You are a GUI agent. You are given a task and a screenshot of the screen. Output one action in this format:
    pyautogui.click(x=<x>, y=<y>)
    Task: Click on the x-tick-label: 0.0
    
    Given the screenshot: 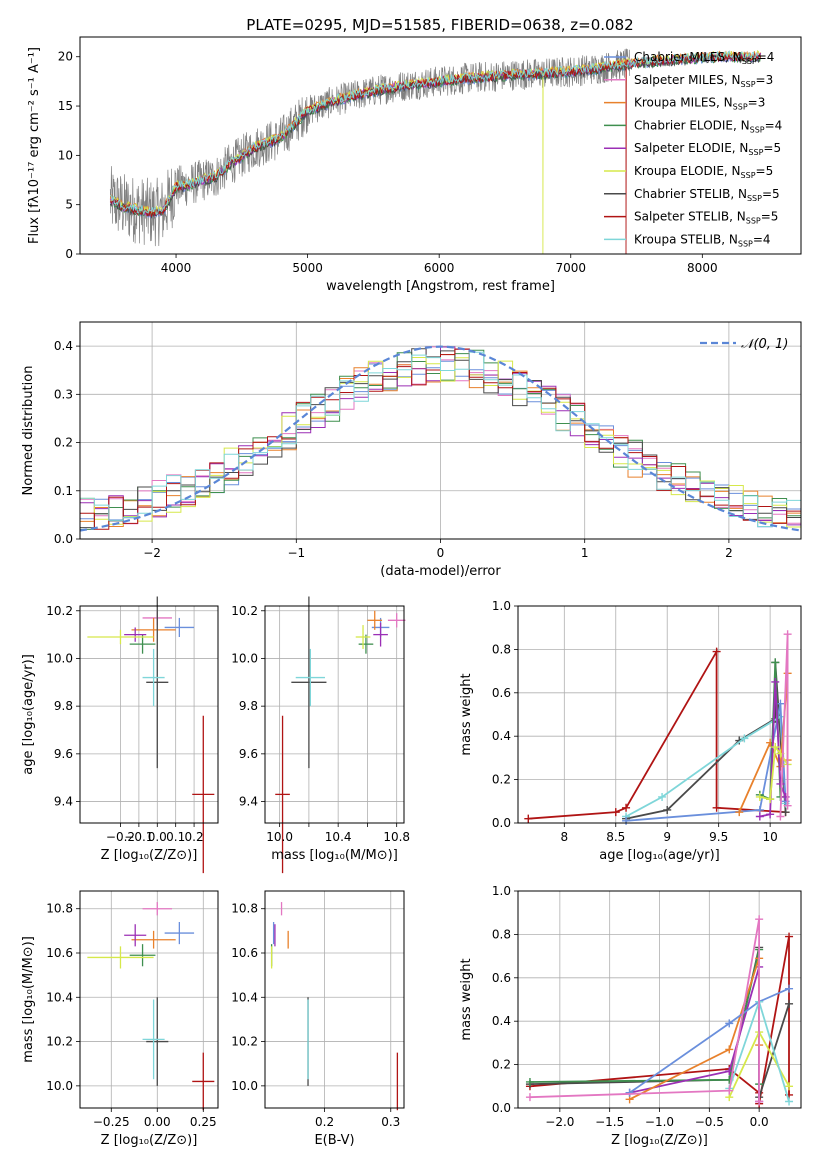 What is the action you would take?
    pyautogui.click(x=157, y=837)
    